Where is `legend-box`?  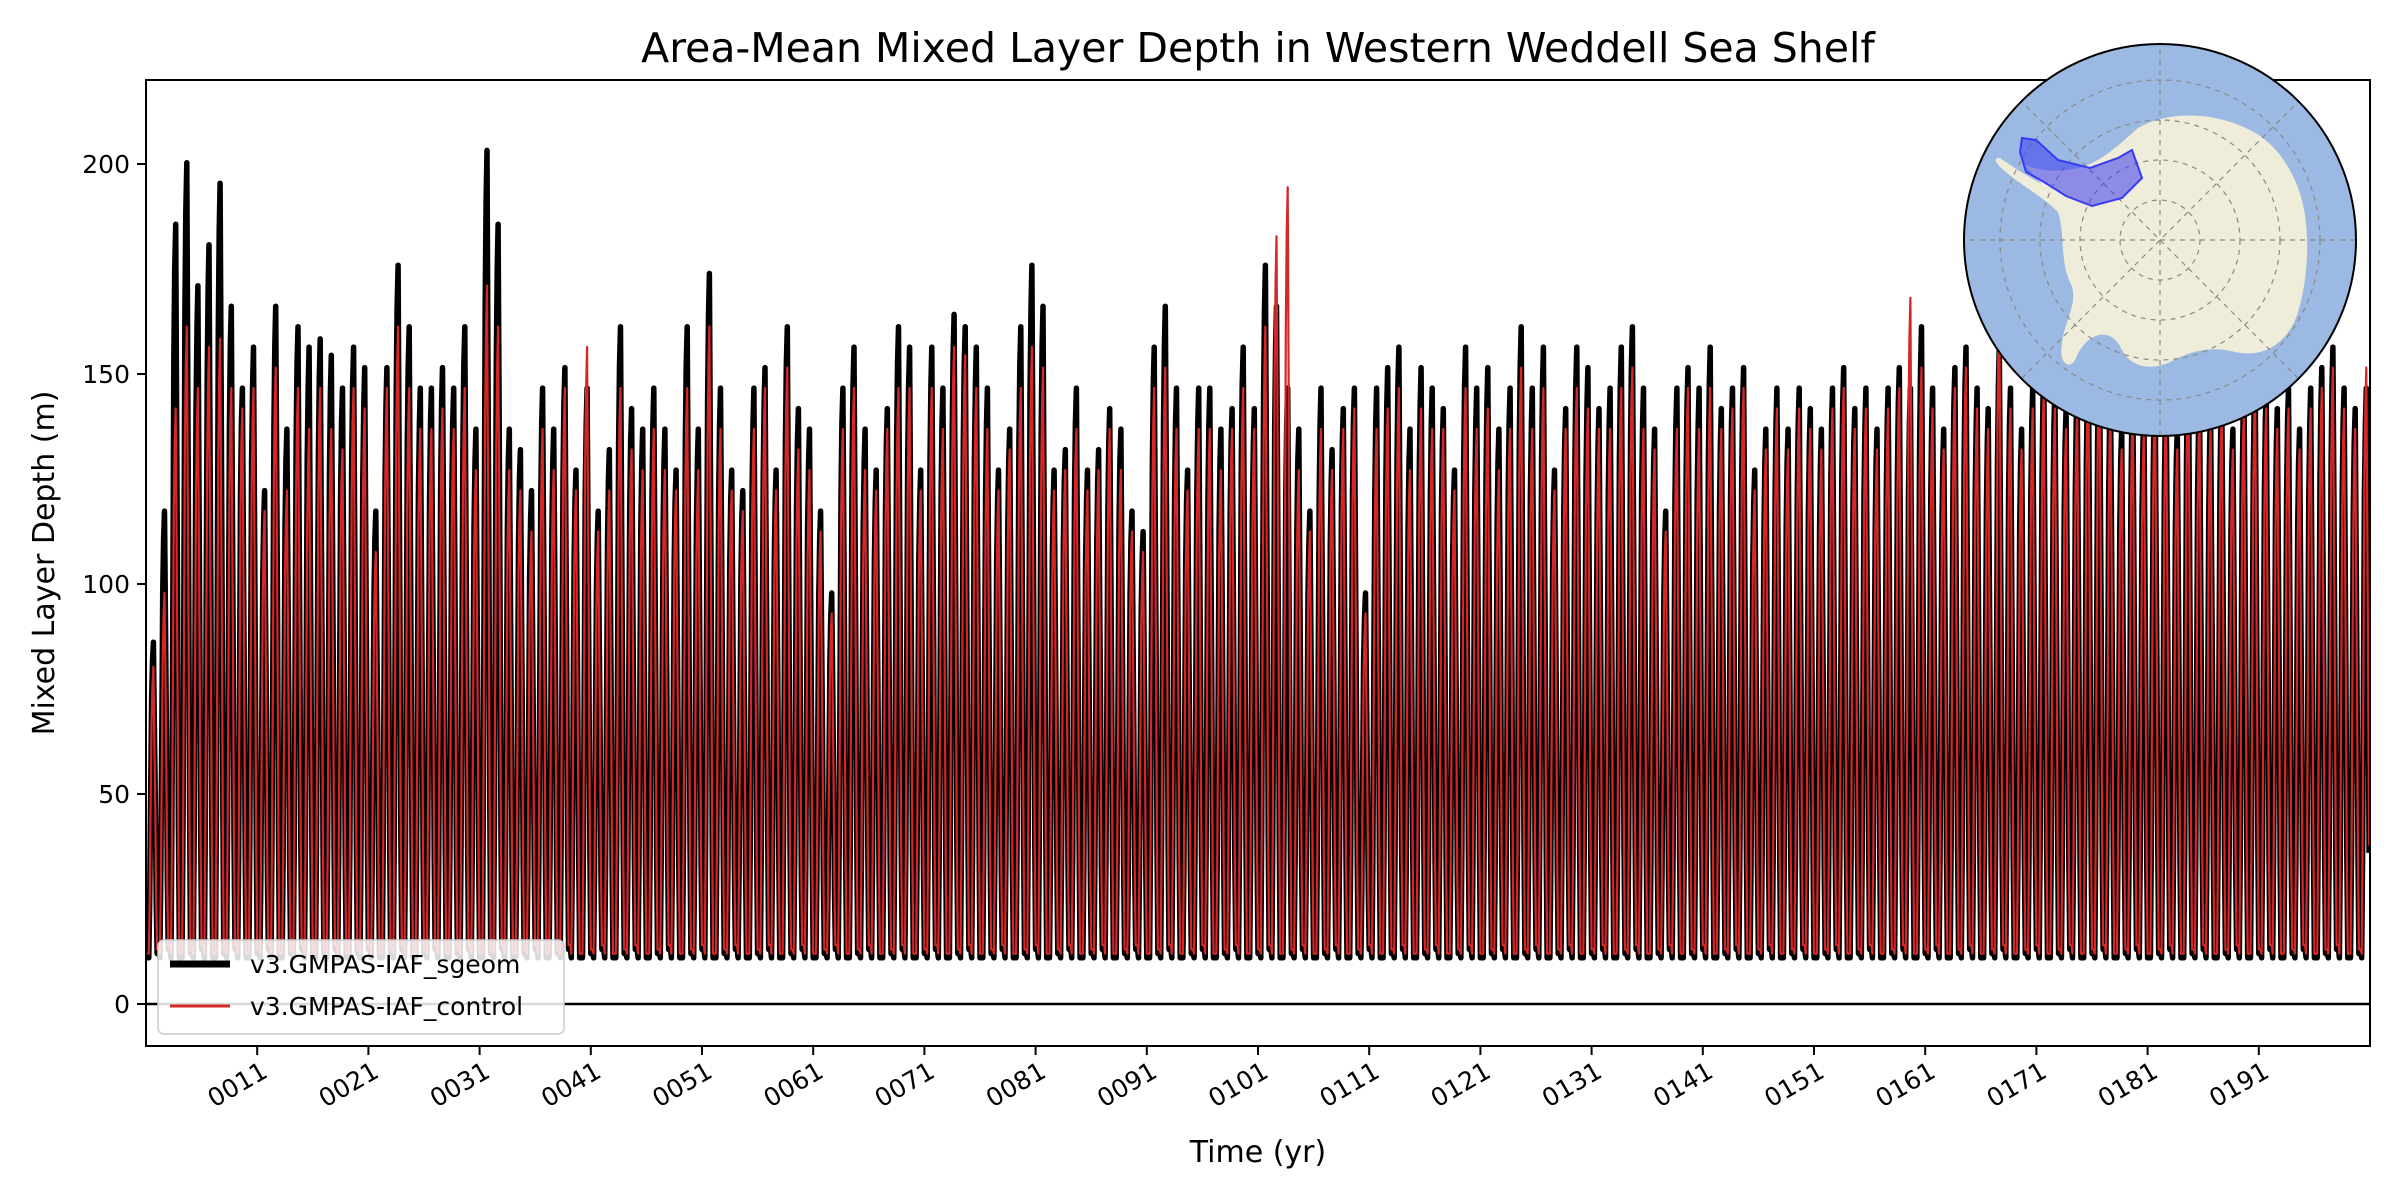
legend-box is located at coordinates (361, 987).